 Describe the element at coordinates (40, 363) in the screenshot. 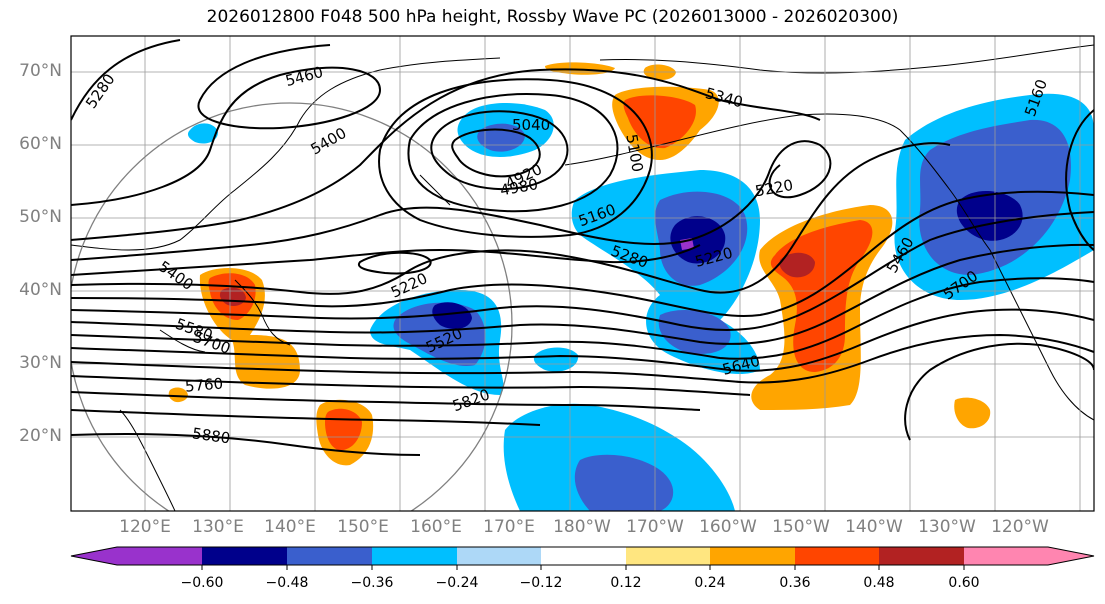

I see `lat-label: 30°N` at that location.